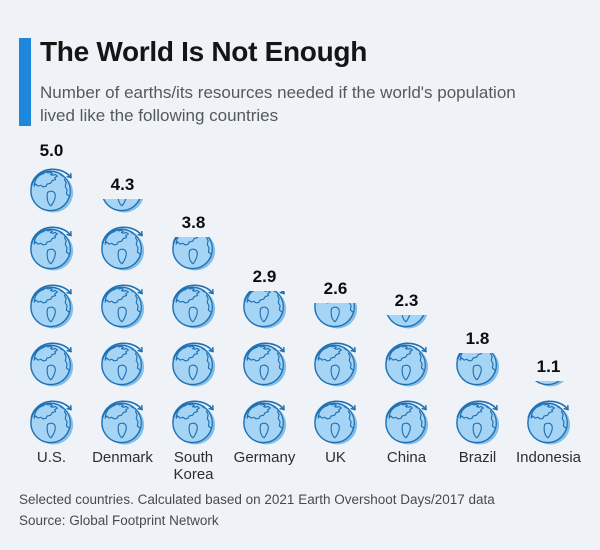 This screenshot has height=550, width=600. I want to click on icon-stack: 1.1, so click(549, 292).